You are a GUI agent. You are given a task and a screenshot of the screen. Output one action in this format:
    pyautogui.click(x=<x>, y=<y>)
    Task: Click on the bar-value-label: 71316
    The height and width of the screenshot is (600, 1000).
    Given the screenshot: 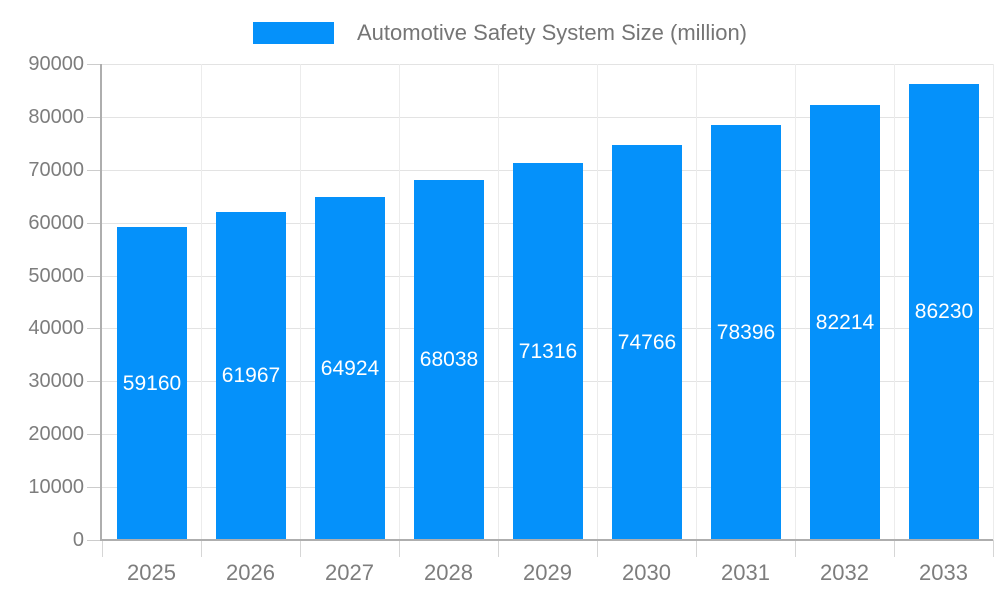 What is the action you would take?
    pyautogui.click(x=548, y=351)
    